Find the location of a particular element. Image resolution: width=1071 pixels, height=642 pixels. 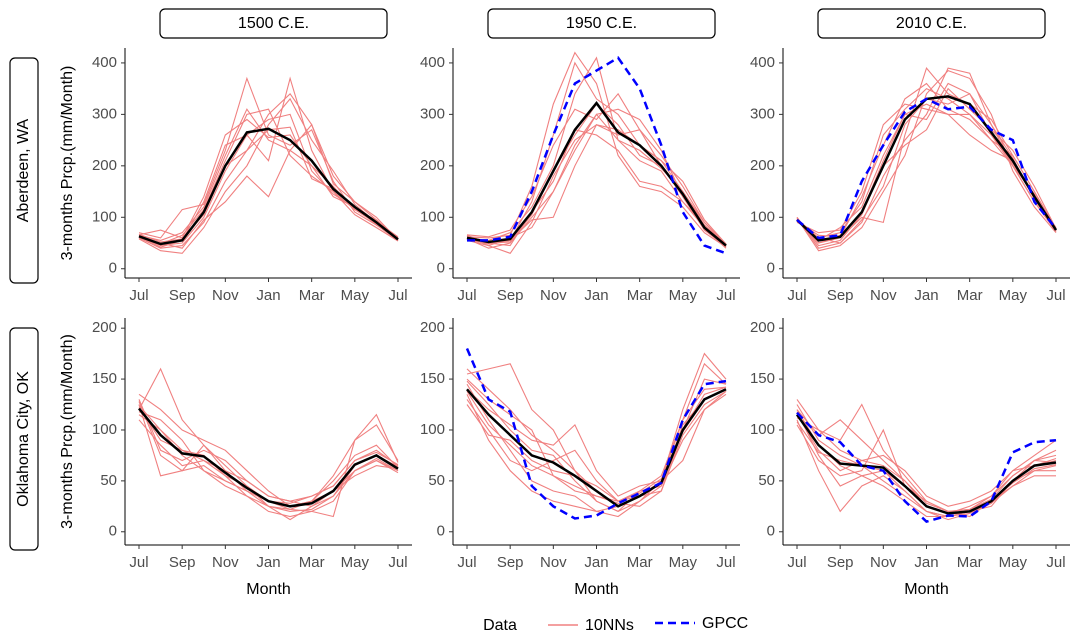

row-strip-label: Oklahoma City, OK is located at coordinates (23, 439).